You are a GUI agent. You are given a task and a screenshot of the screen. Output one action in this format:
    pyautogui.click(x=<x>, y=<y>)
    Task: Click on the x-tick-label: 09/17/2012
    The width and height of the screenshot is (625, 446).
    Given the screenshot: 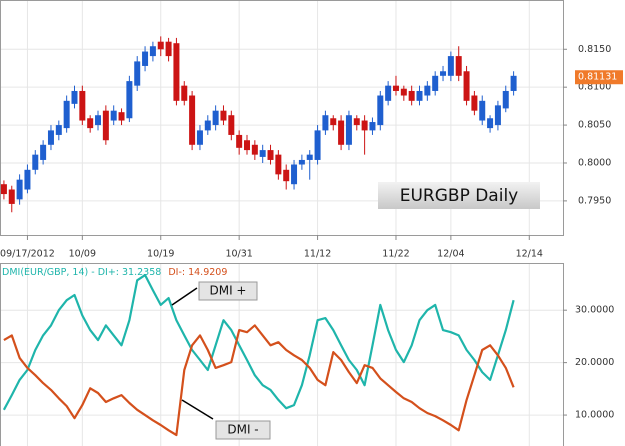 What is the action you would take?
    pyautogui.click(x=27, y=254)
    